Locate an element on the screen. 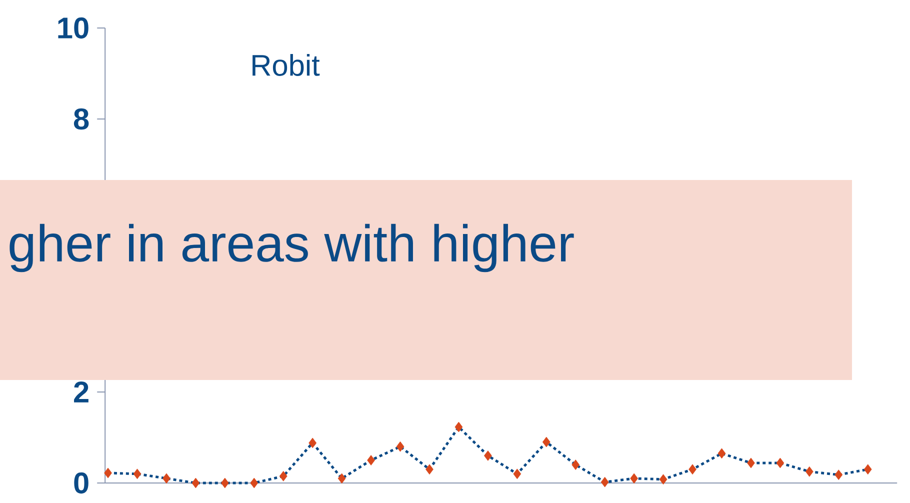  y-tick-label: 2 is located at coordinates (81, 392).